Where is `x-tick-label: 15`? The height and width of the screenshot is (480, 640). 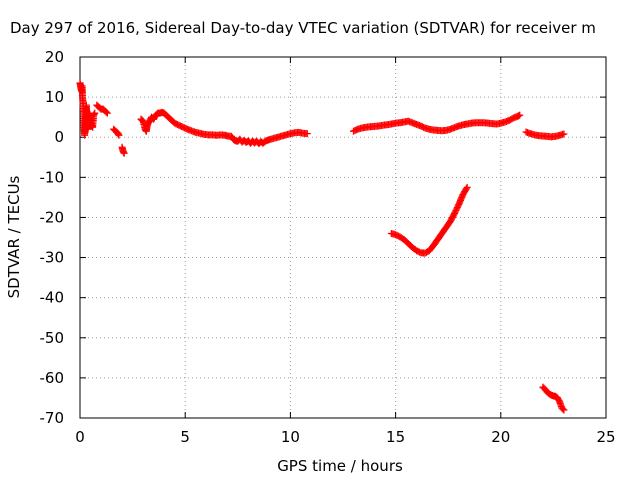 x-tick-label: 15 is located at coordinates (395, 437).